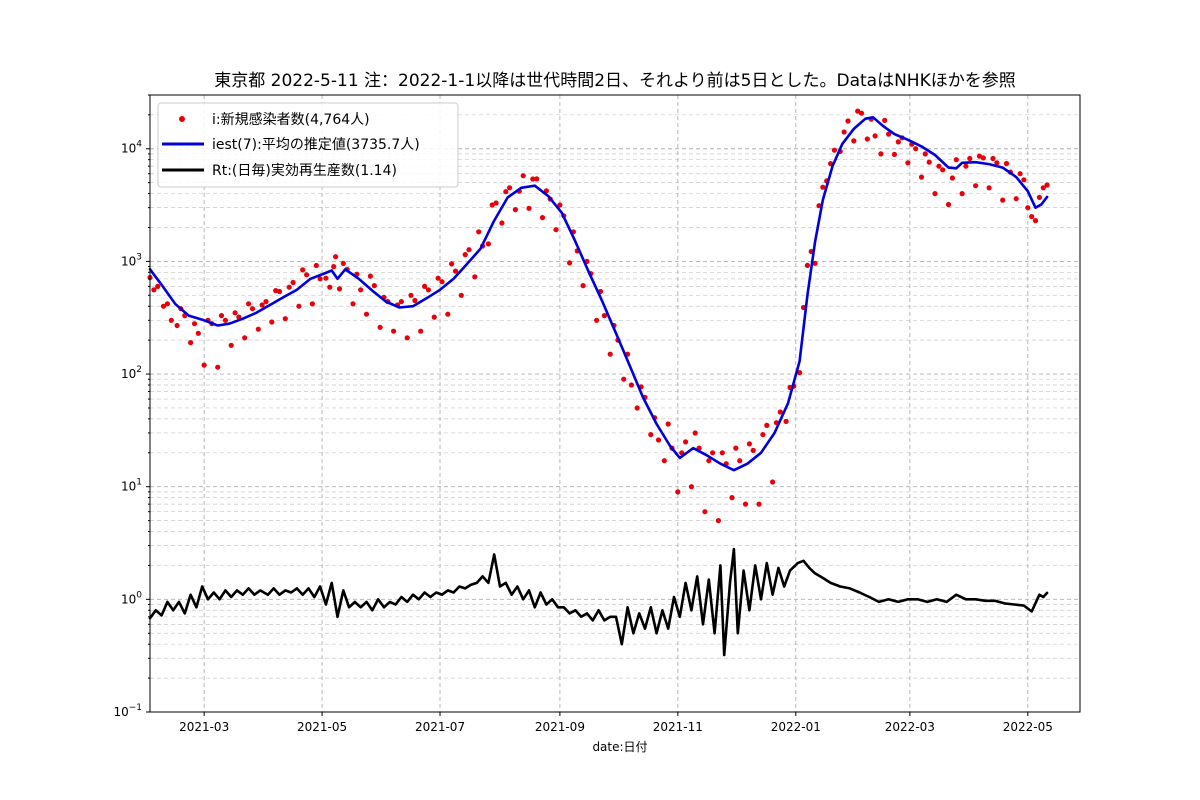 This screenshot has width=1200, height=800. What do you see at coordinates (131, 260) in the screenshot?
I see `y-tick-label: 10³` at bounding box center [131, 260].